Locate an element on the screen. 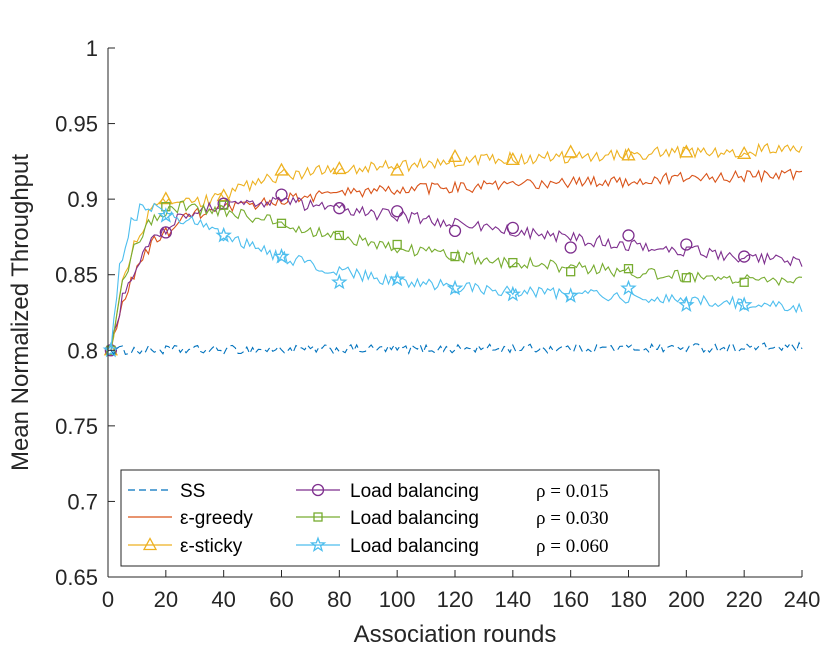 The width and height of the screenshot is (830, 653). y-axis-label: Mean Normalized Throughput is located at coordinates (20, 312).